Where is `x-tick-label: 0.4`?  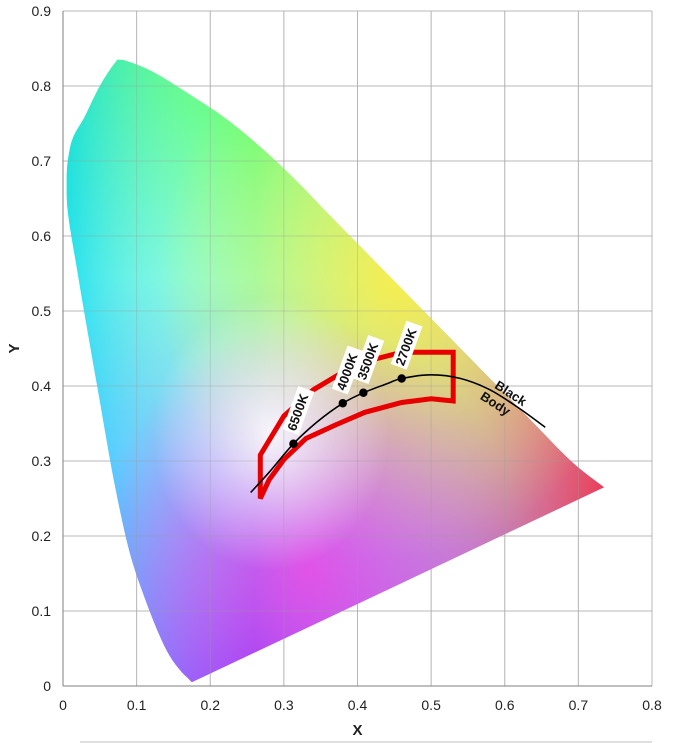
x-tick-label: 0.4 is located at coordinates (358, 705).